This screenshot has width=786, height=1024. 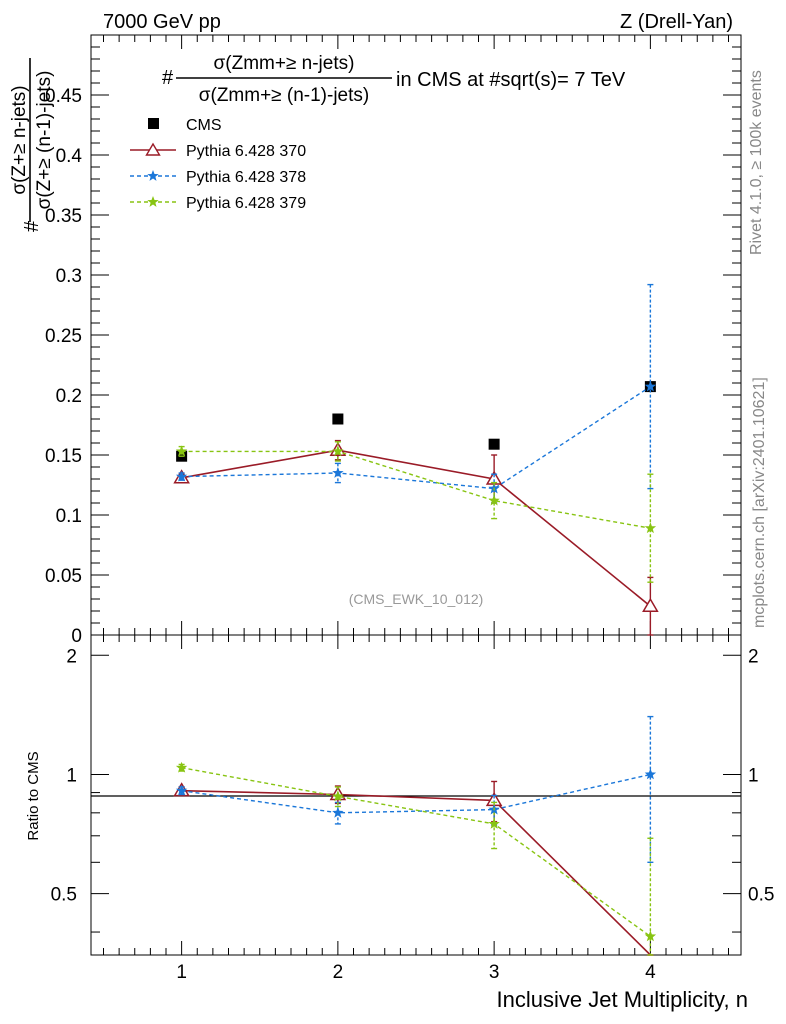 I want to click on x-tick-label: 4, so click(x=650, y=972).